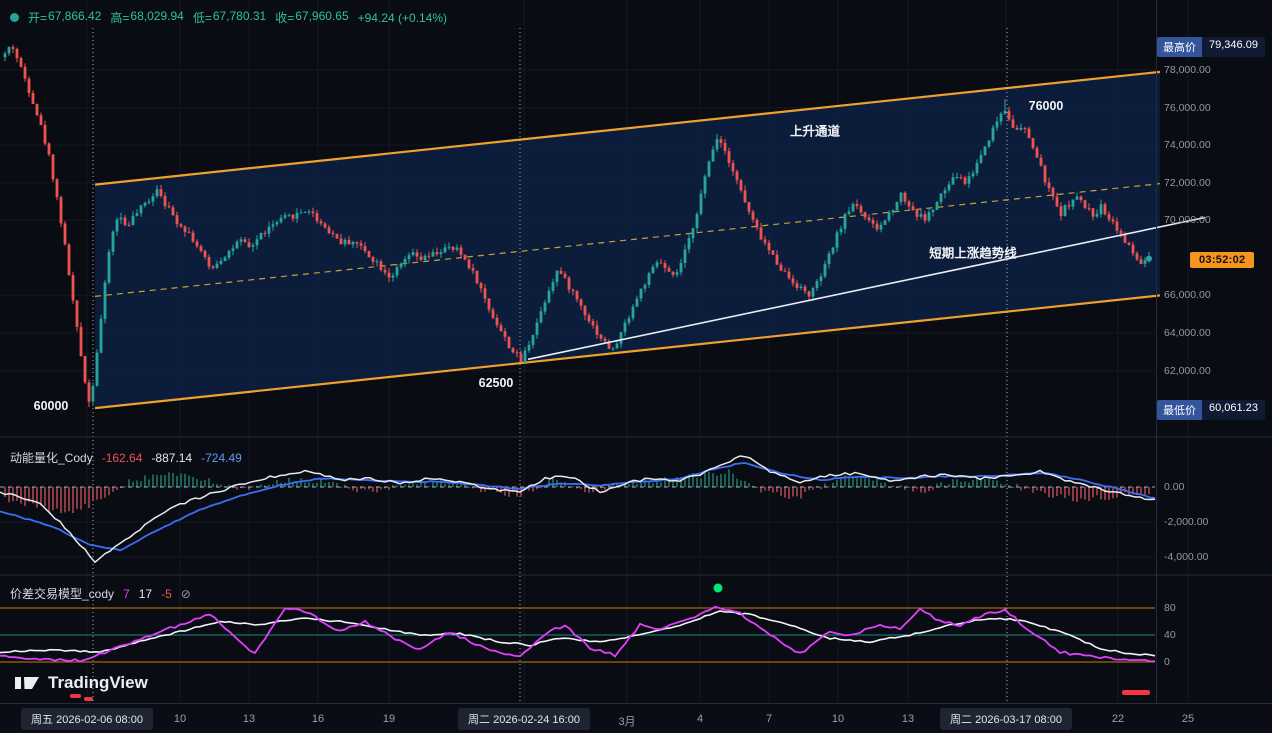 The width and height of the screenshot is (1272, 733). Describe the element at coordinates (718, 588) in the screenshot. I see `buy-signal-dot` at that location.